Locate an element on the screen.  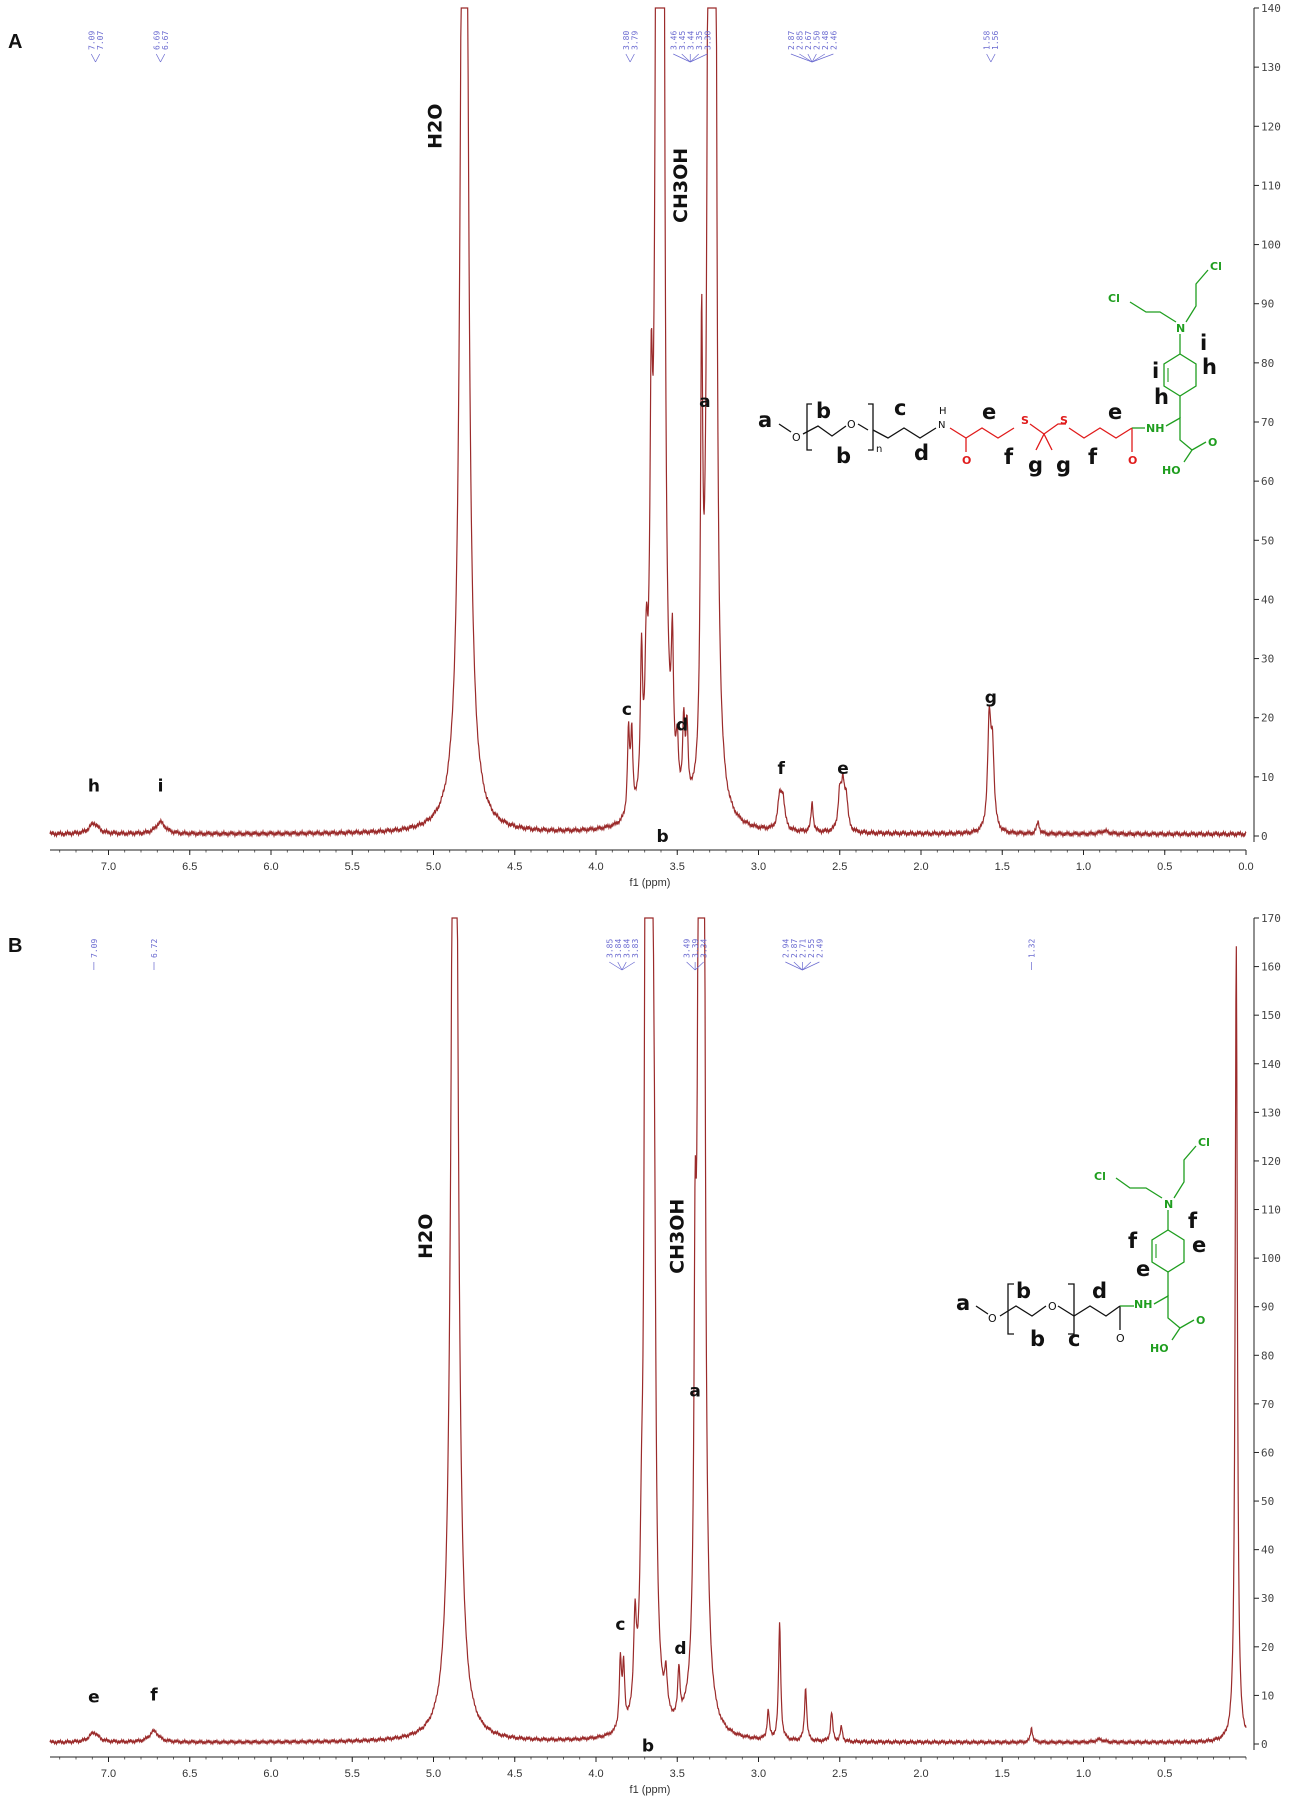
x-tick-label-1.0: 1.0 is located at coordinates (1083, 1774).